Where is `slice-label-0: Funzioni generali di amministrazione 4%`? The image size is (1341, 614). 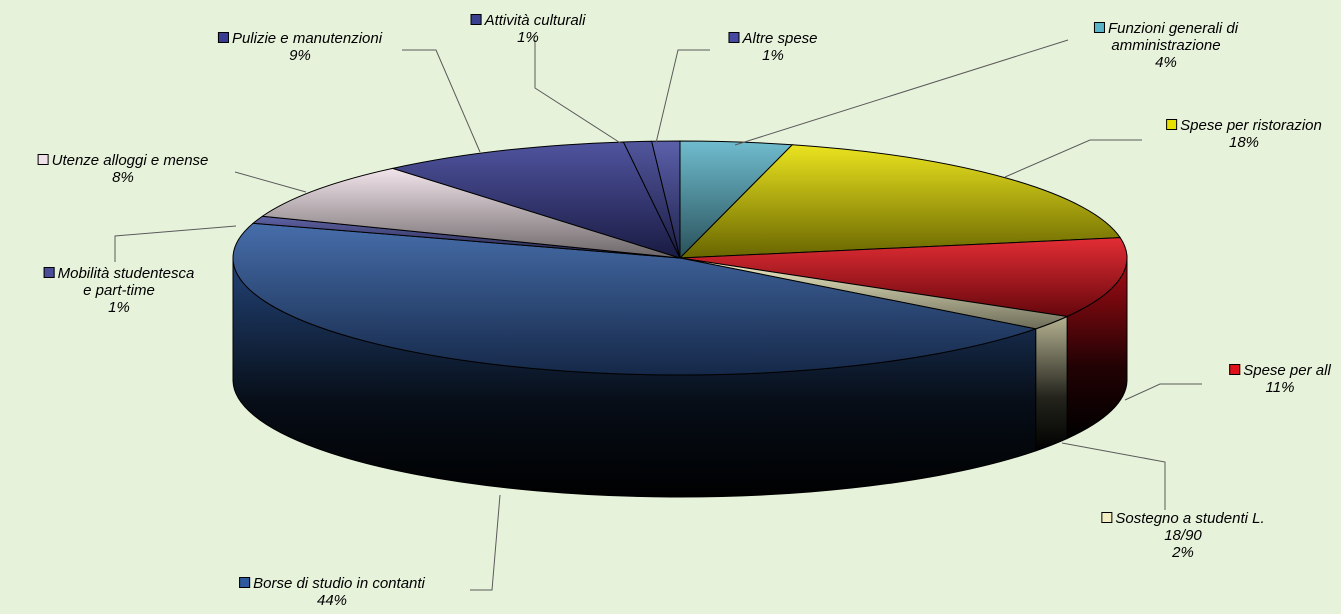
slice-label-0: Funzioni generali di amministrazione 4% is located at coordinates (1166, 45).